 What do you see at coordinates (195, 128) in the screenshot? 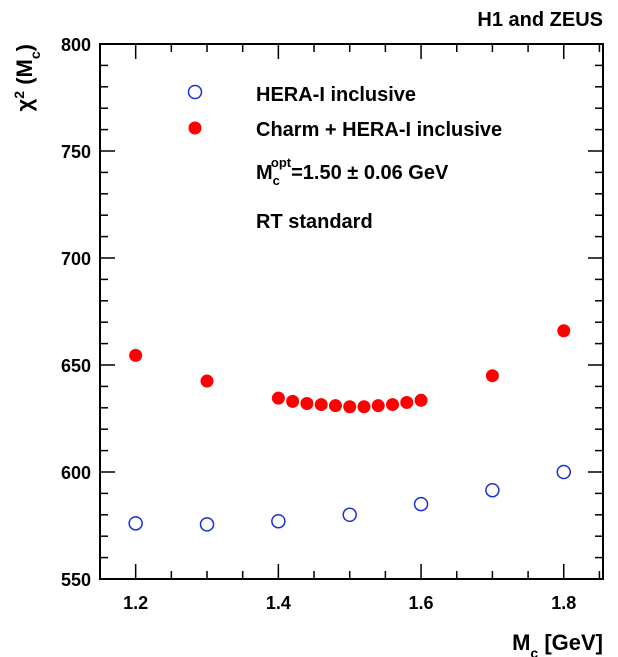
I see `legend-marker-charm-hera` at bounding box center [195, 128].